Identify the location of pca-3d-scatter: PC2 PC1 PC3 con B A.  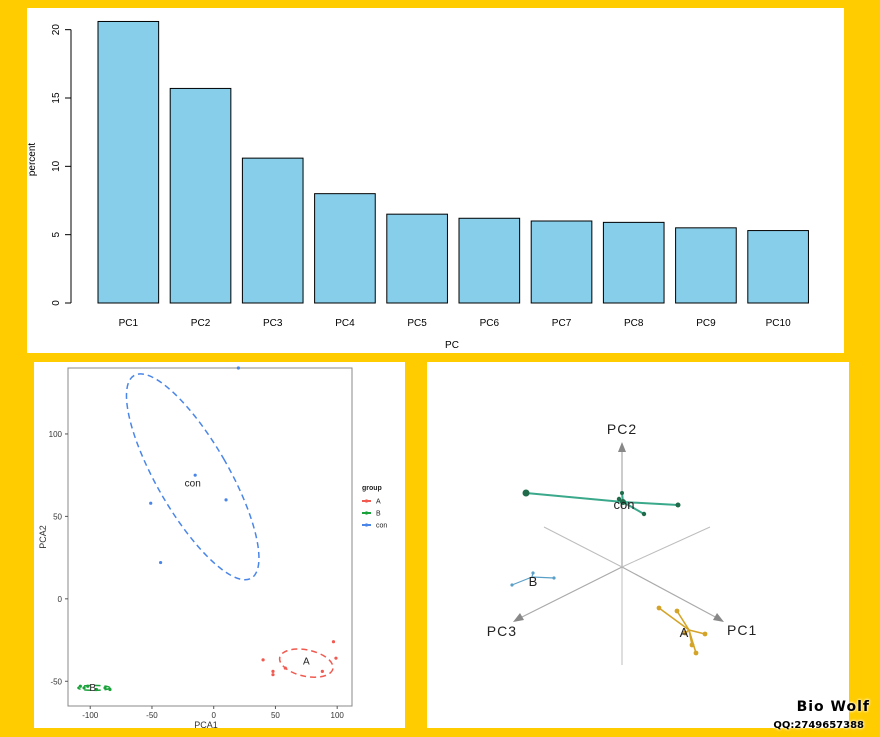
(621, 543).